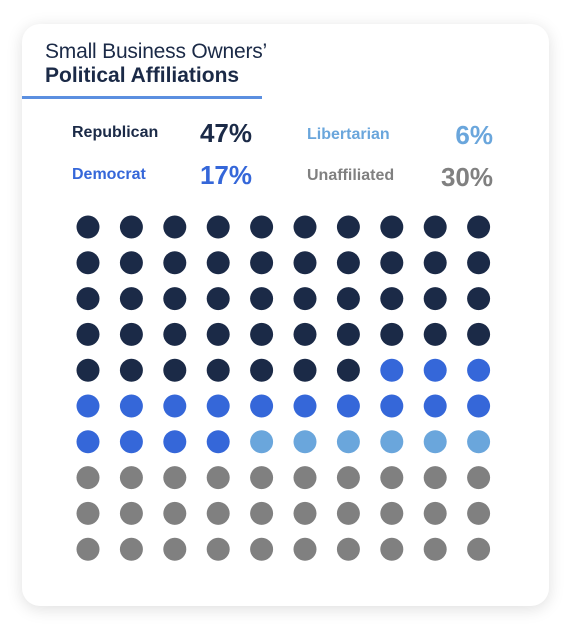 This screenshot has height=631, width=573. Describe the element at coordinates (351, 175) in the screenshot. I see `legend-label-unaffiliated: Unaffiliated` at that location.